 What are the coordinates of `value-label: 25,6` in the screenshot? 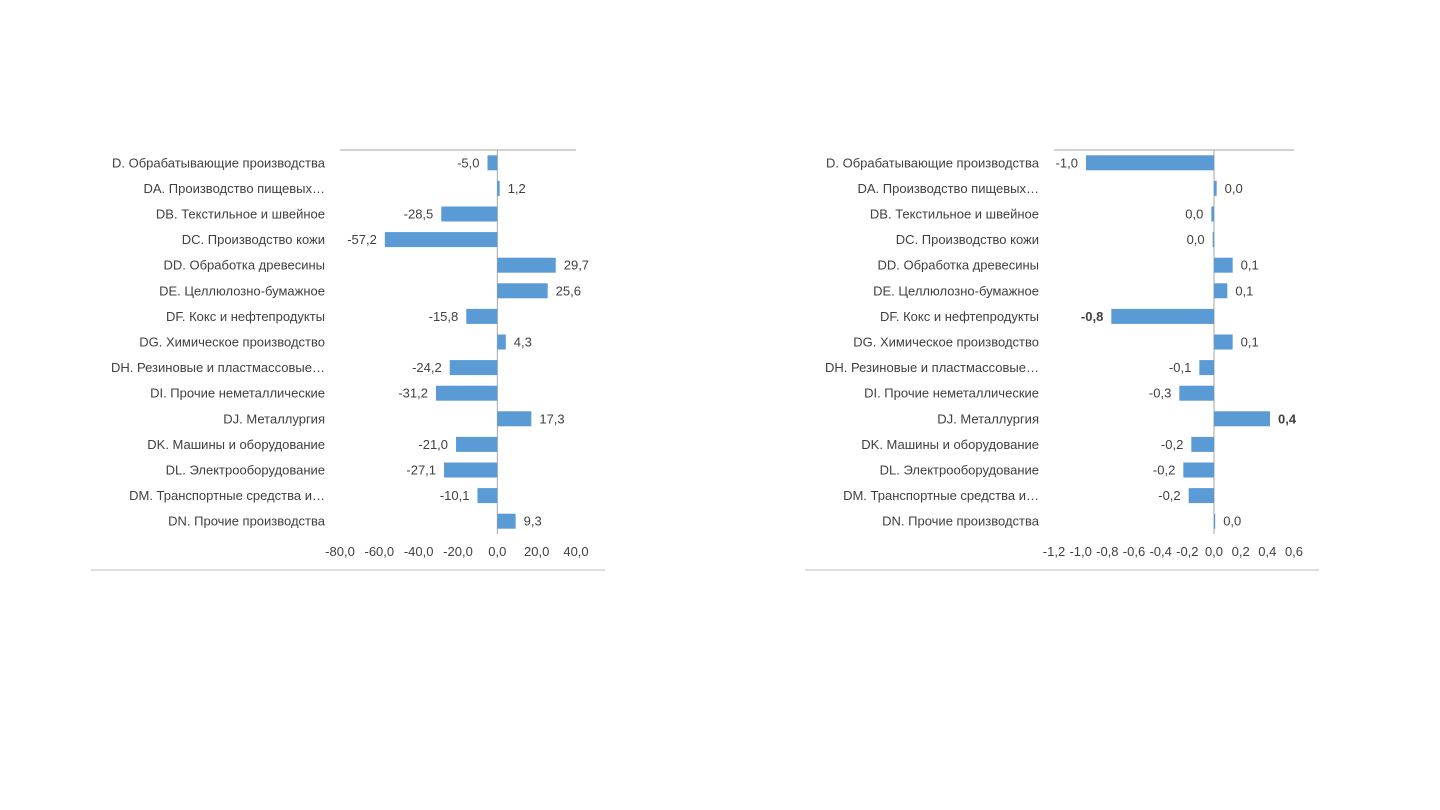 It's located at (568, 290).